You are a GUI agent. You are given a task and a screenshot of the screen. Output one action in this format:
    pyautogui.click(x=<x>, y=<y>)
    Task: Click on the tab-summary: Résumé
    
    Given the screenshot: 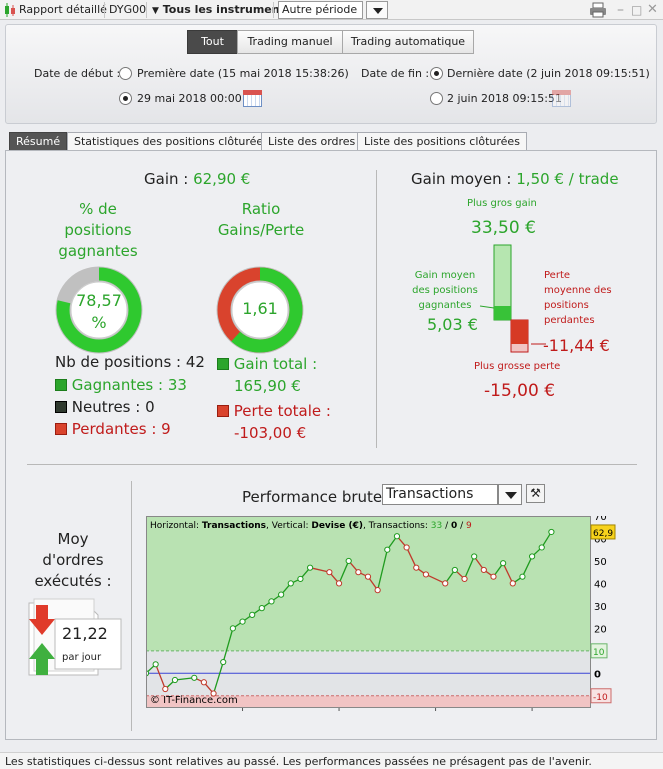 What is the action you would take?
    pyautogui.click(x=38, y=141)
    